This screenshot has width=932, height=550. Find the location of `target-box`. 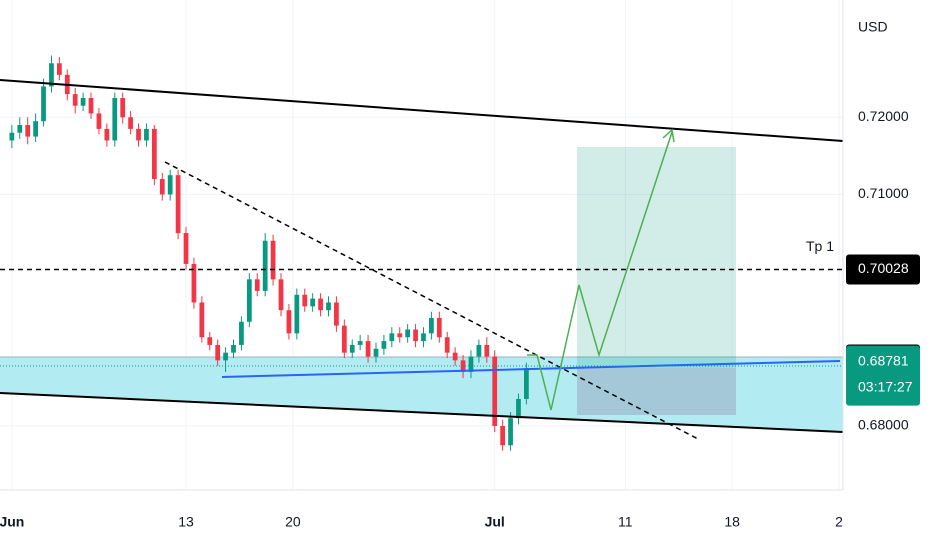

target-box is located at coordinates (656, 257).